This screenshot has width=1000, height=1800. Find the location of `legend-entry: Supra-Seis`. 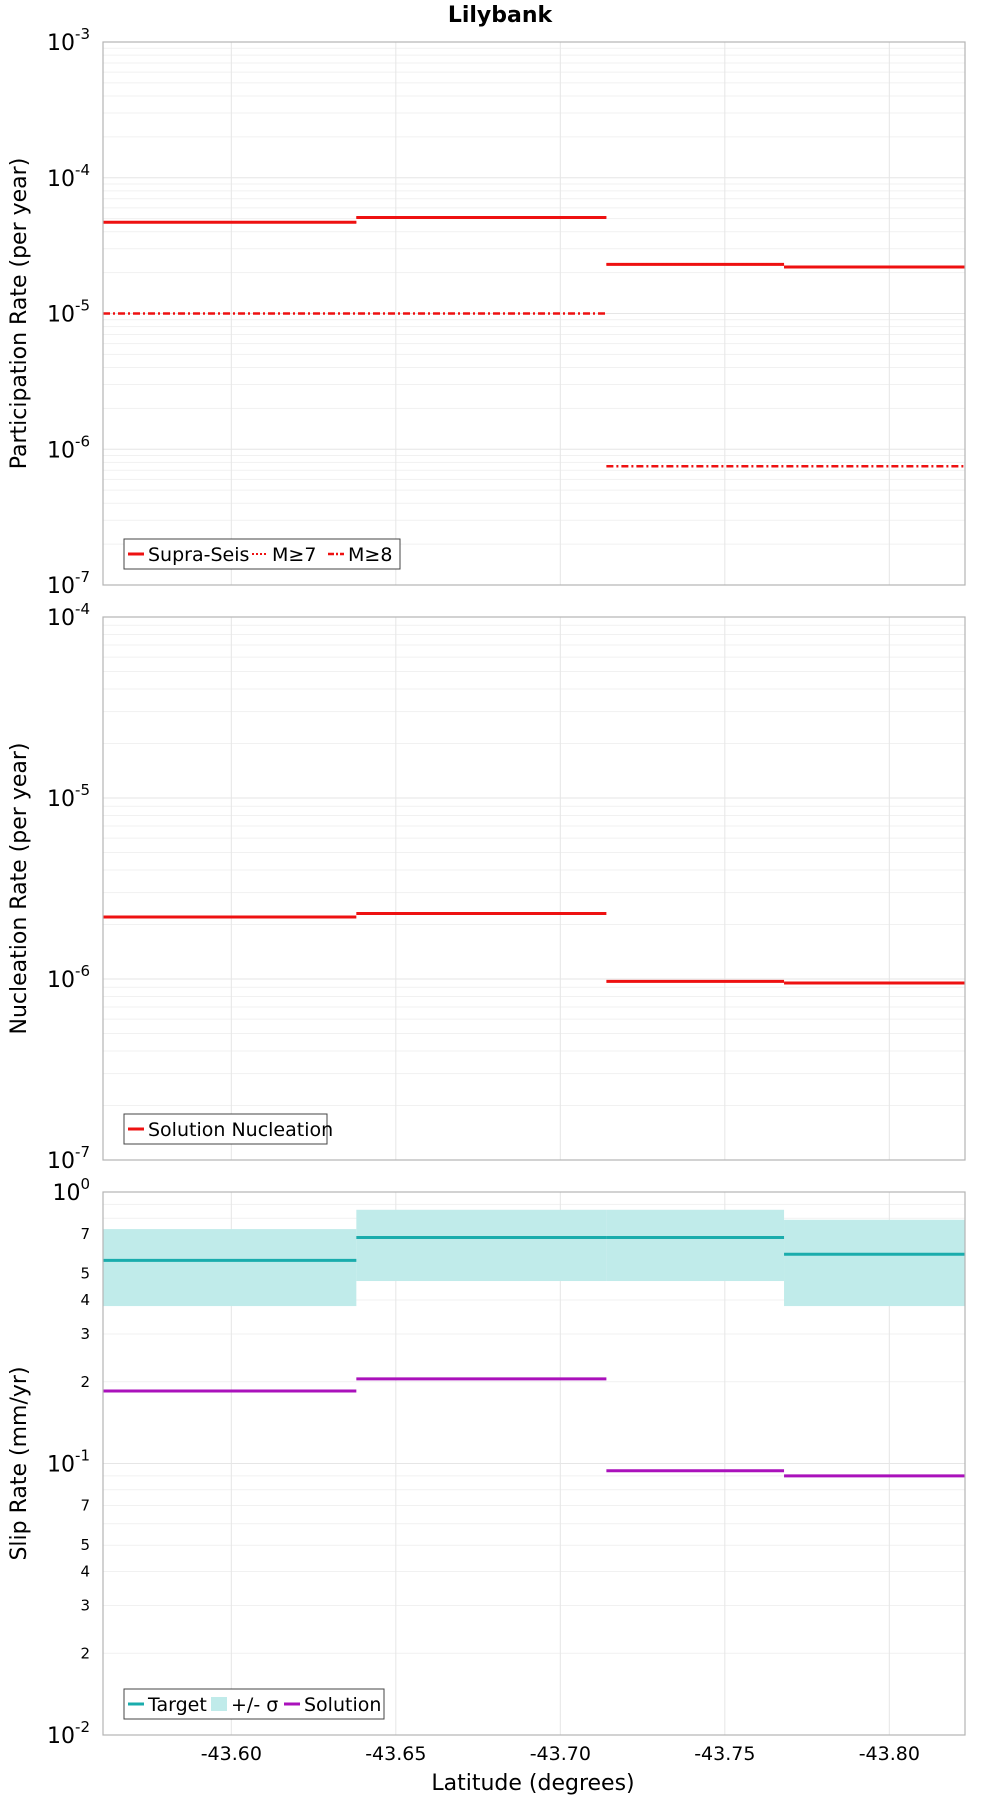

legend-entry: Supra-Seis is located at coordinates (198, 555).